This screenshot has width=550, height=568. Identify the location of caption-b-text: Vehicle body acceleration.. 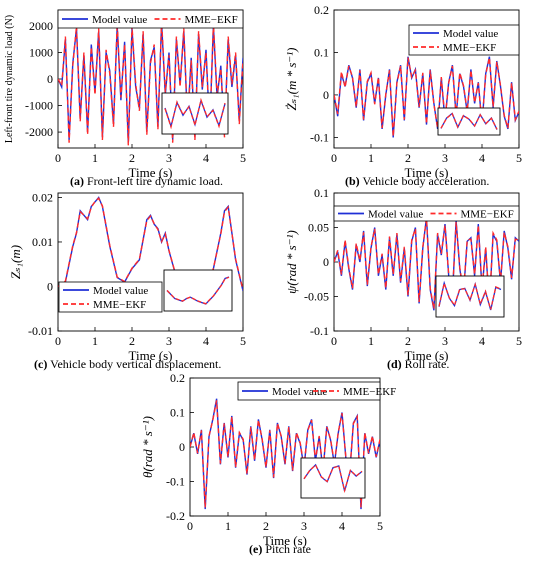
(426, 181).